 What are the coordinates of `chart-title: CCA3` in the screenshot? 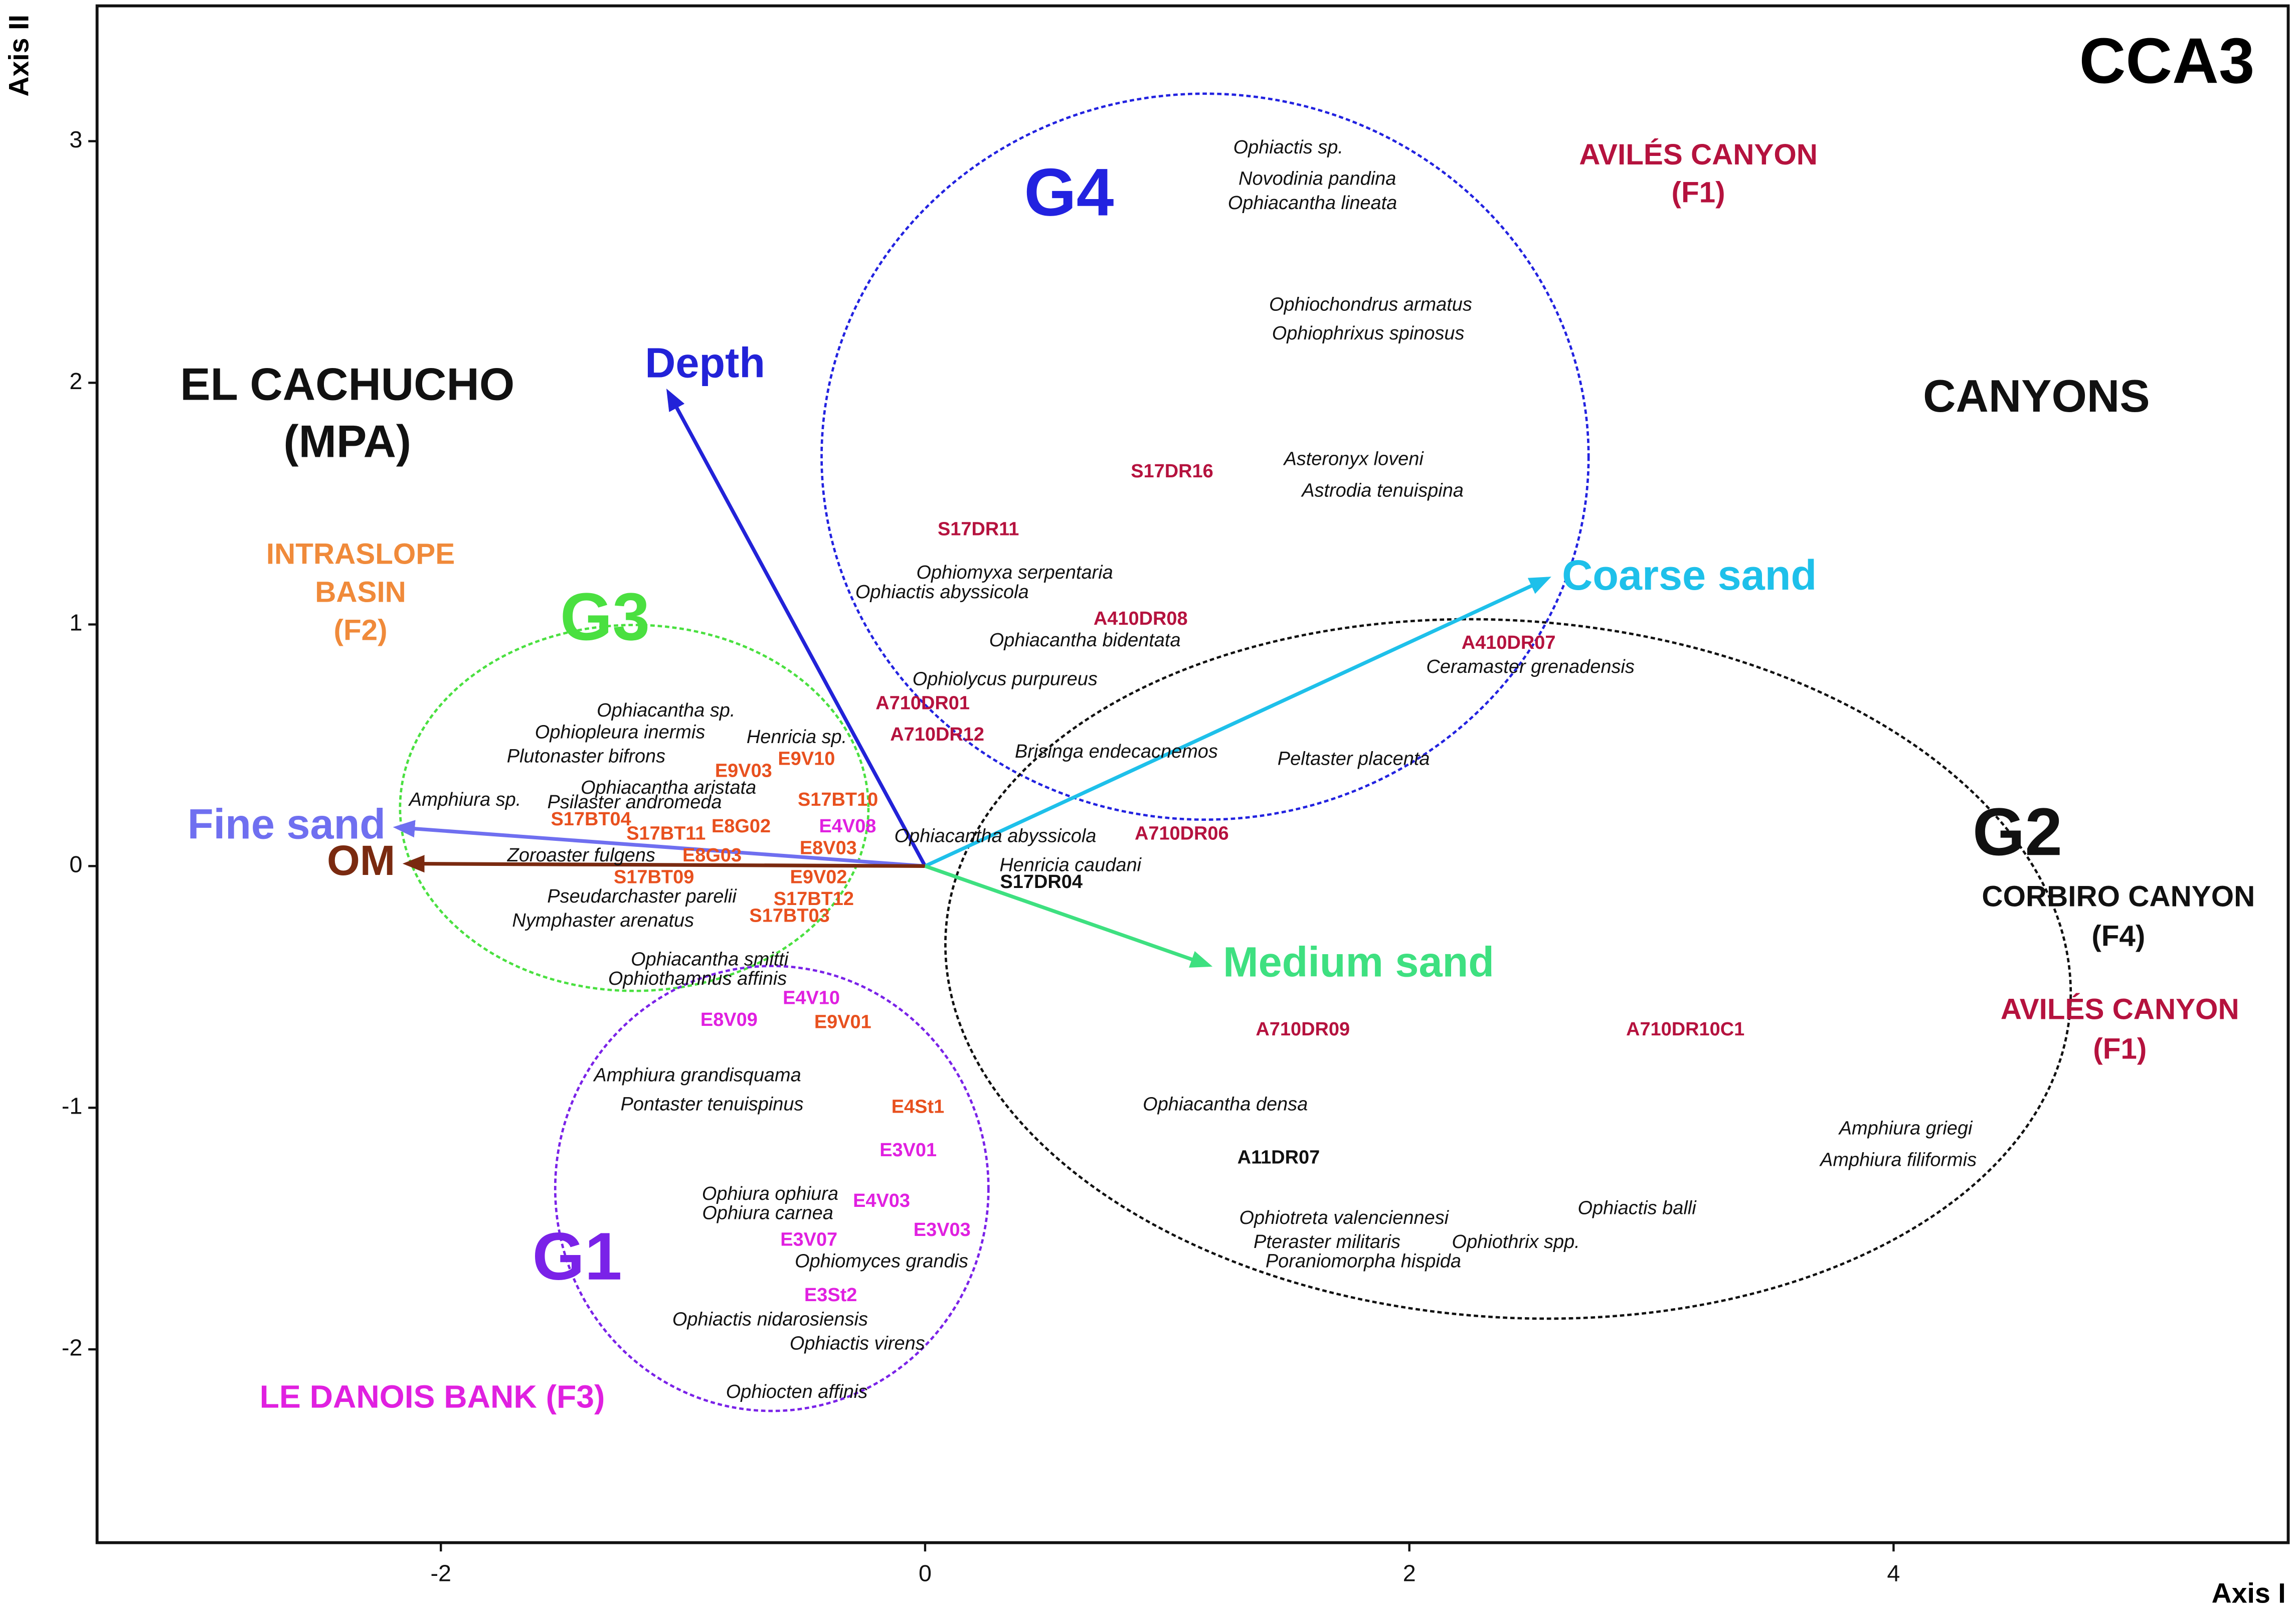 It's located at (2167, 61).